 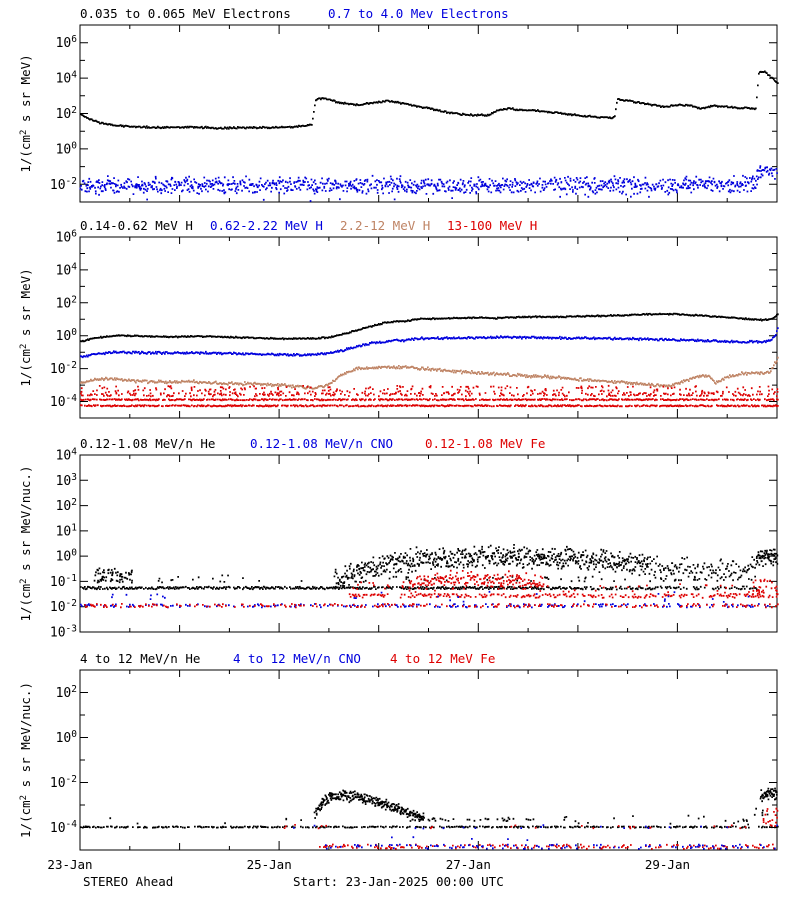 What do you see at coordinates (63, 581) in the screenshot?
I see `y-tick-label: 10⁻¹` at bounding box center [63, 581].